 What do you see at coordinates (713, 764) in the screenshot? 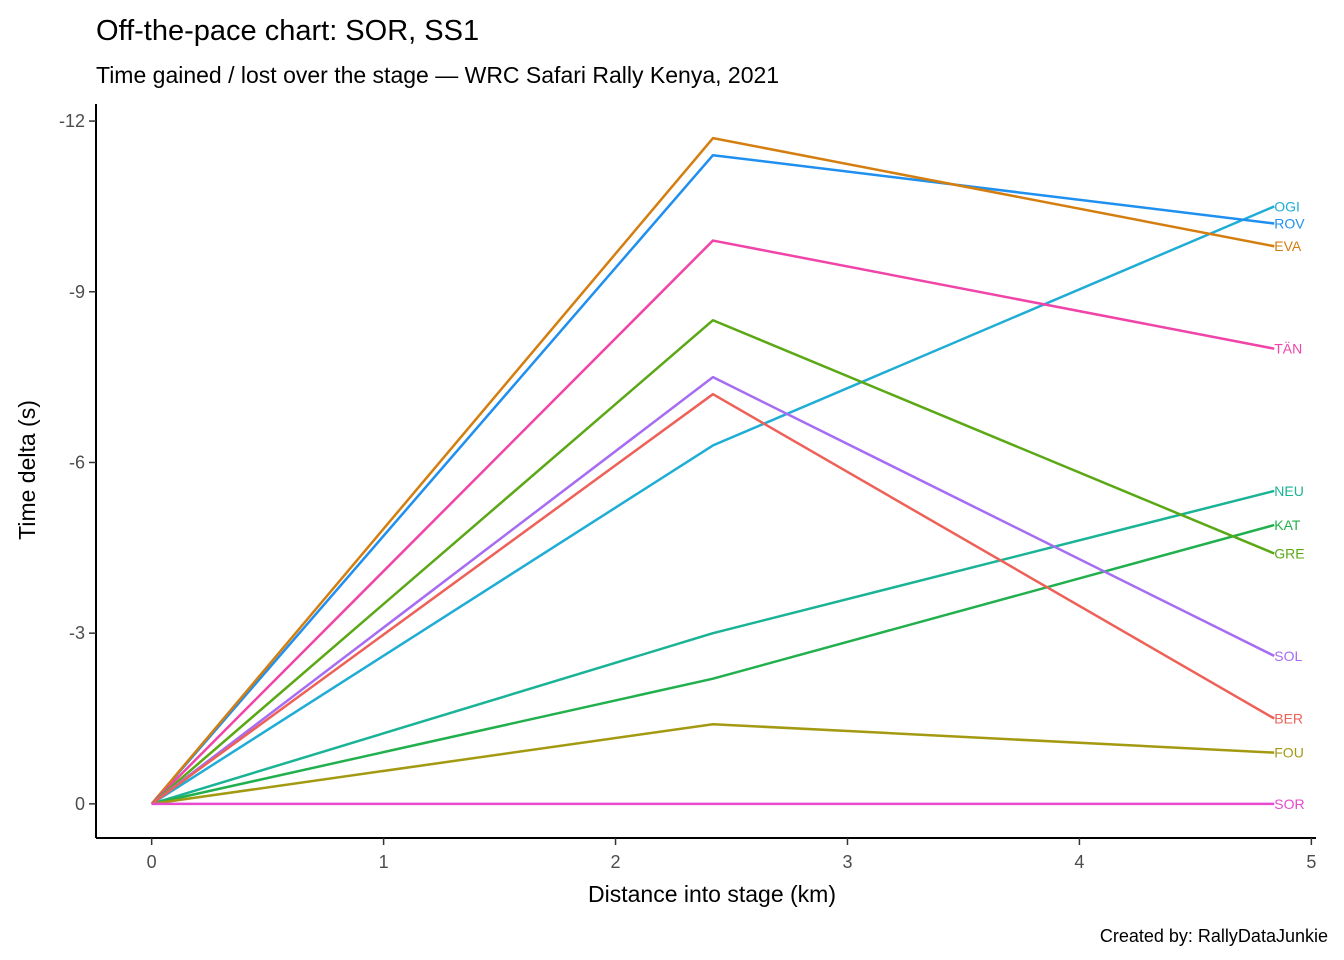
I see `series-line-fou` at bounding box center [713, 764].